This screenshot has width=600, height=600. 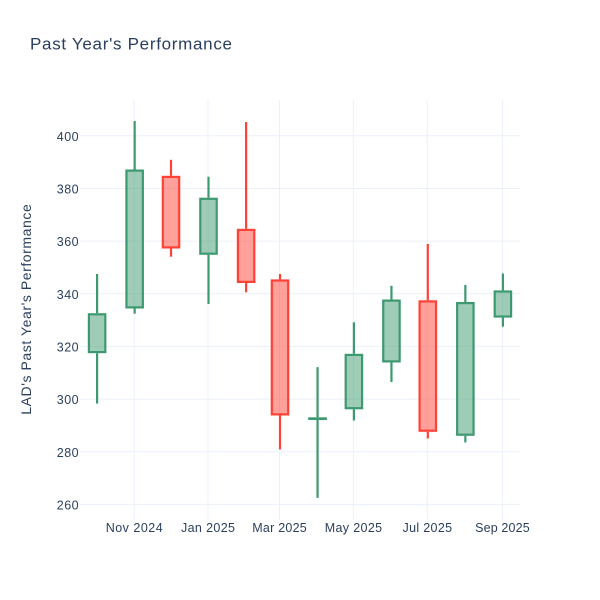 I want to click on svg-text: Past Year's Performance, so click(x=131, y=43).